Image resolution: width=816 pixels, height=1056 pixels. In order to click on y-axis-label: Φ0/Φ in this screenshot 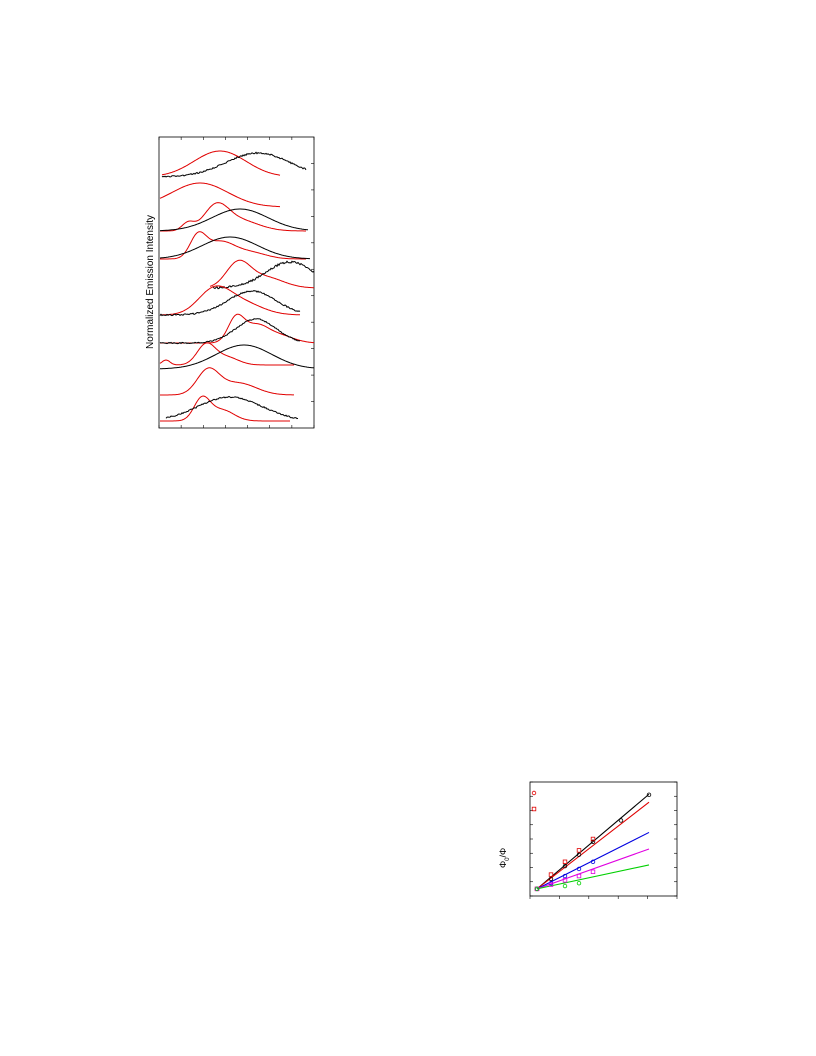, I will do `click(504, 858)`.